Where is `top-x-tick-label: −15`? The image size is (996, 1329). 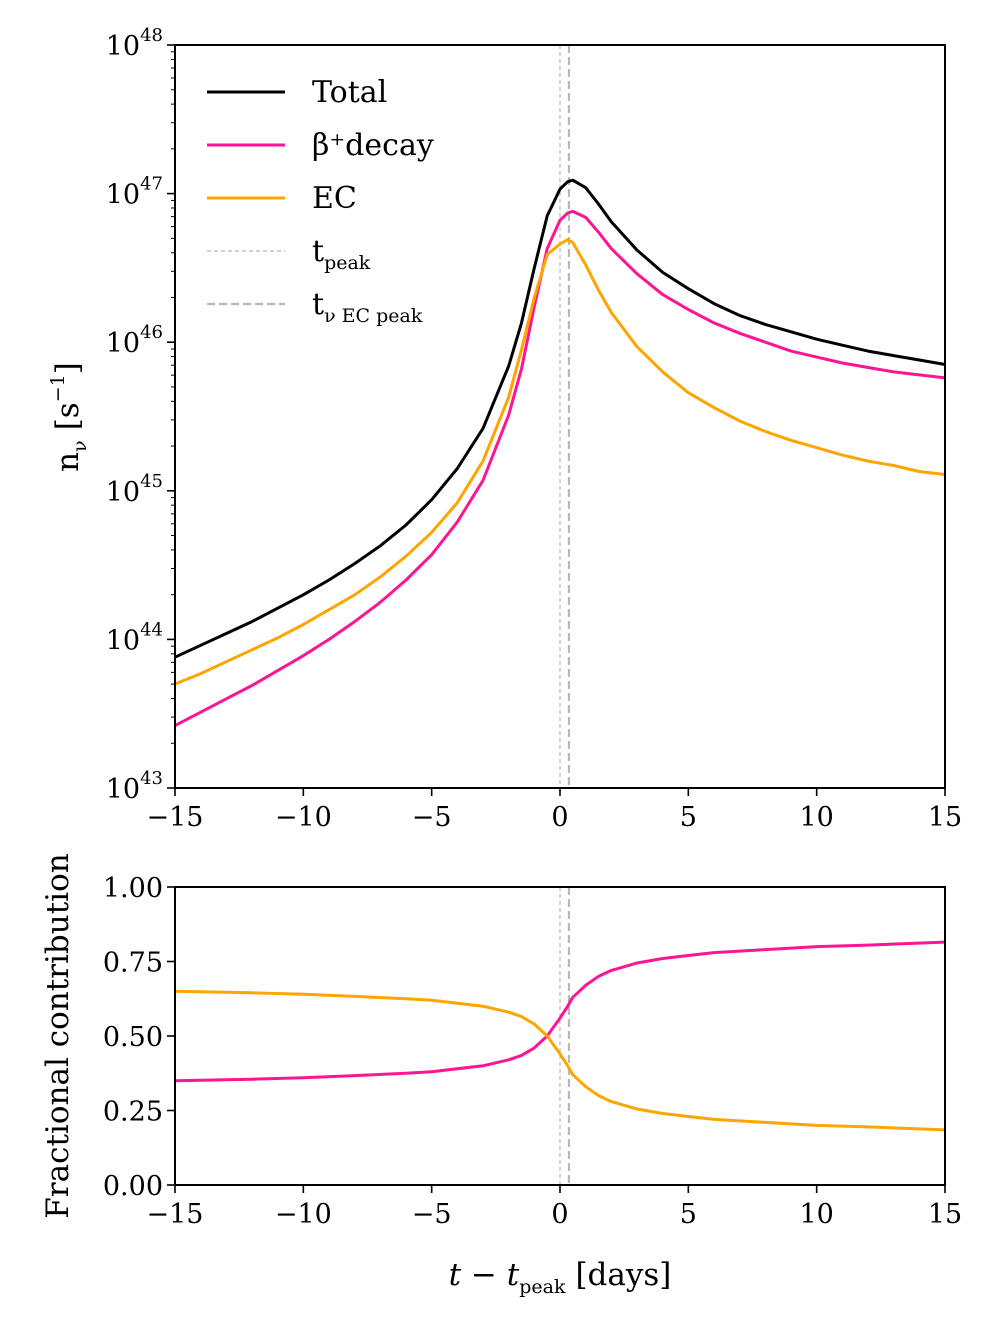 top-x-tick-label: −15 is located at coordinates (175, 817).